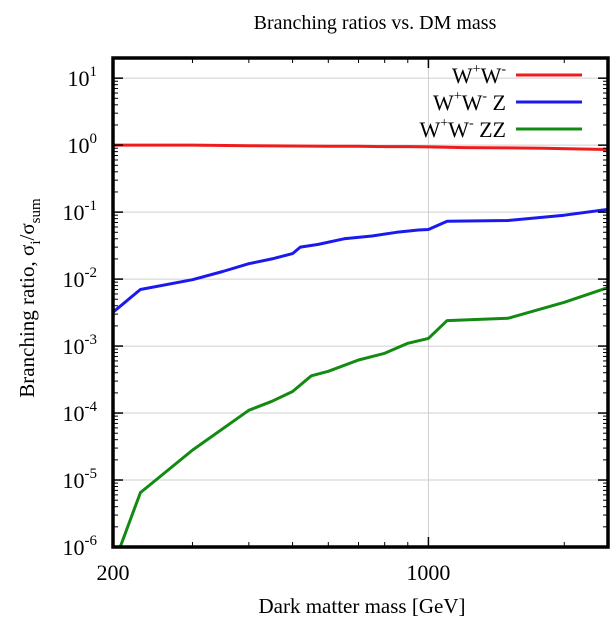  I want to click on y-tick-label: 10⁻⁶, so click(80, 546).